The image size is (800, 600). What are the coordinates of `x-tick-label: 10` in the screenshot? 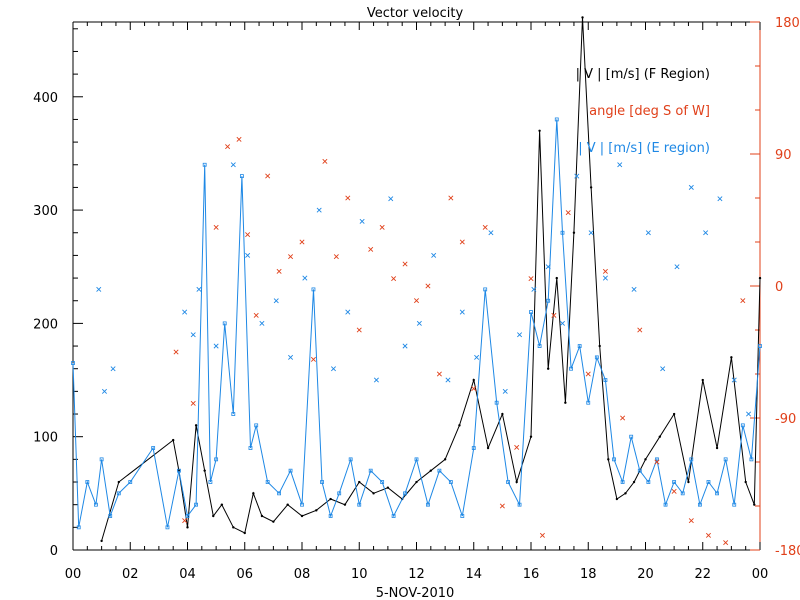 It's located at (359, 574).